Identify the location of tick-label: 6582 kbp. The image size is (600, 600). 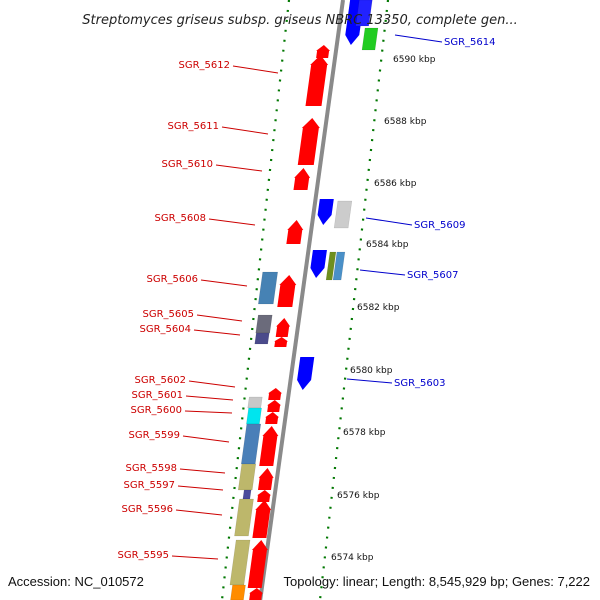
(378, 308).